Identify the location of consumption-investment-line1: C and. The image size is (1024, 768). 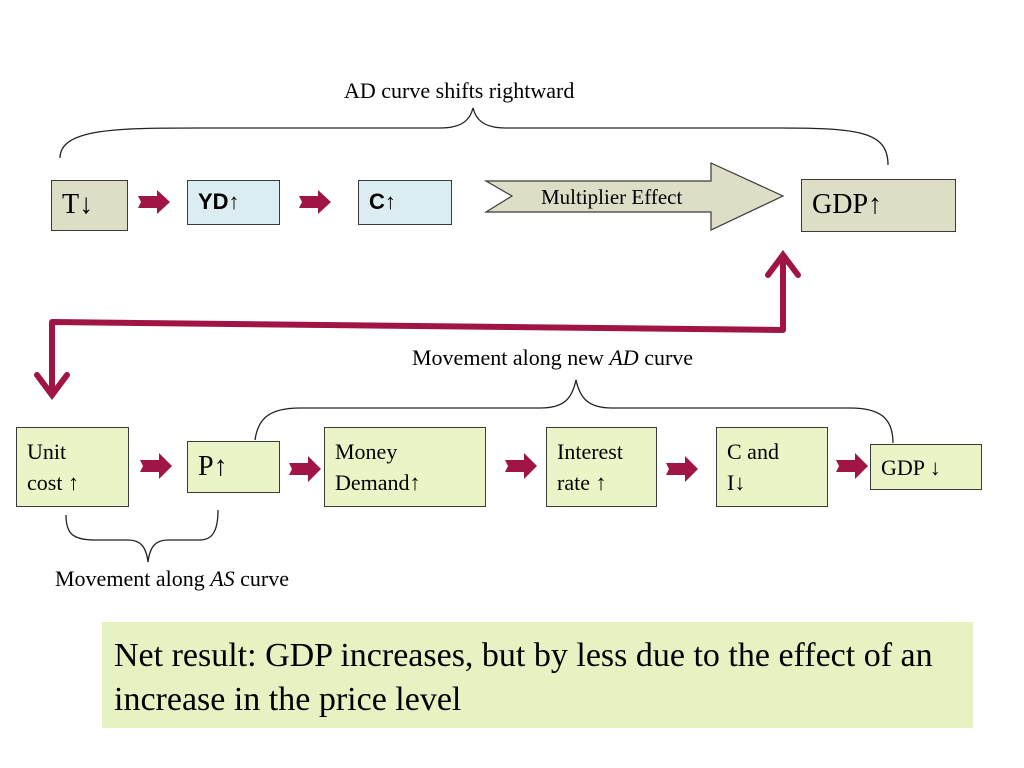
(753, 451).